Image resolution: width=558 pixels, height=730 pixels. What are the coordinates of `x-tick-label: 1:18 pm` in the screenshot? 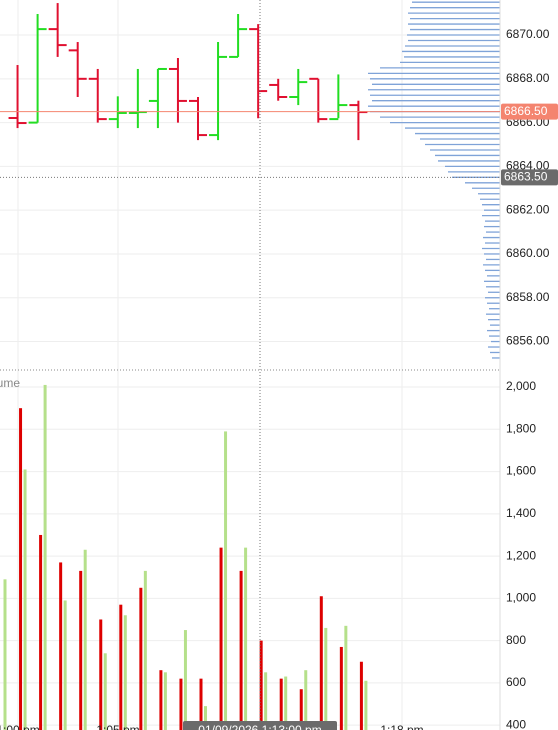 It's located at (401, 726).